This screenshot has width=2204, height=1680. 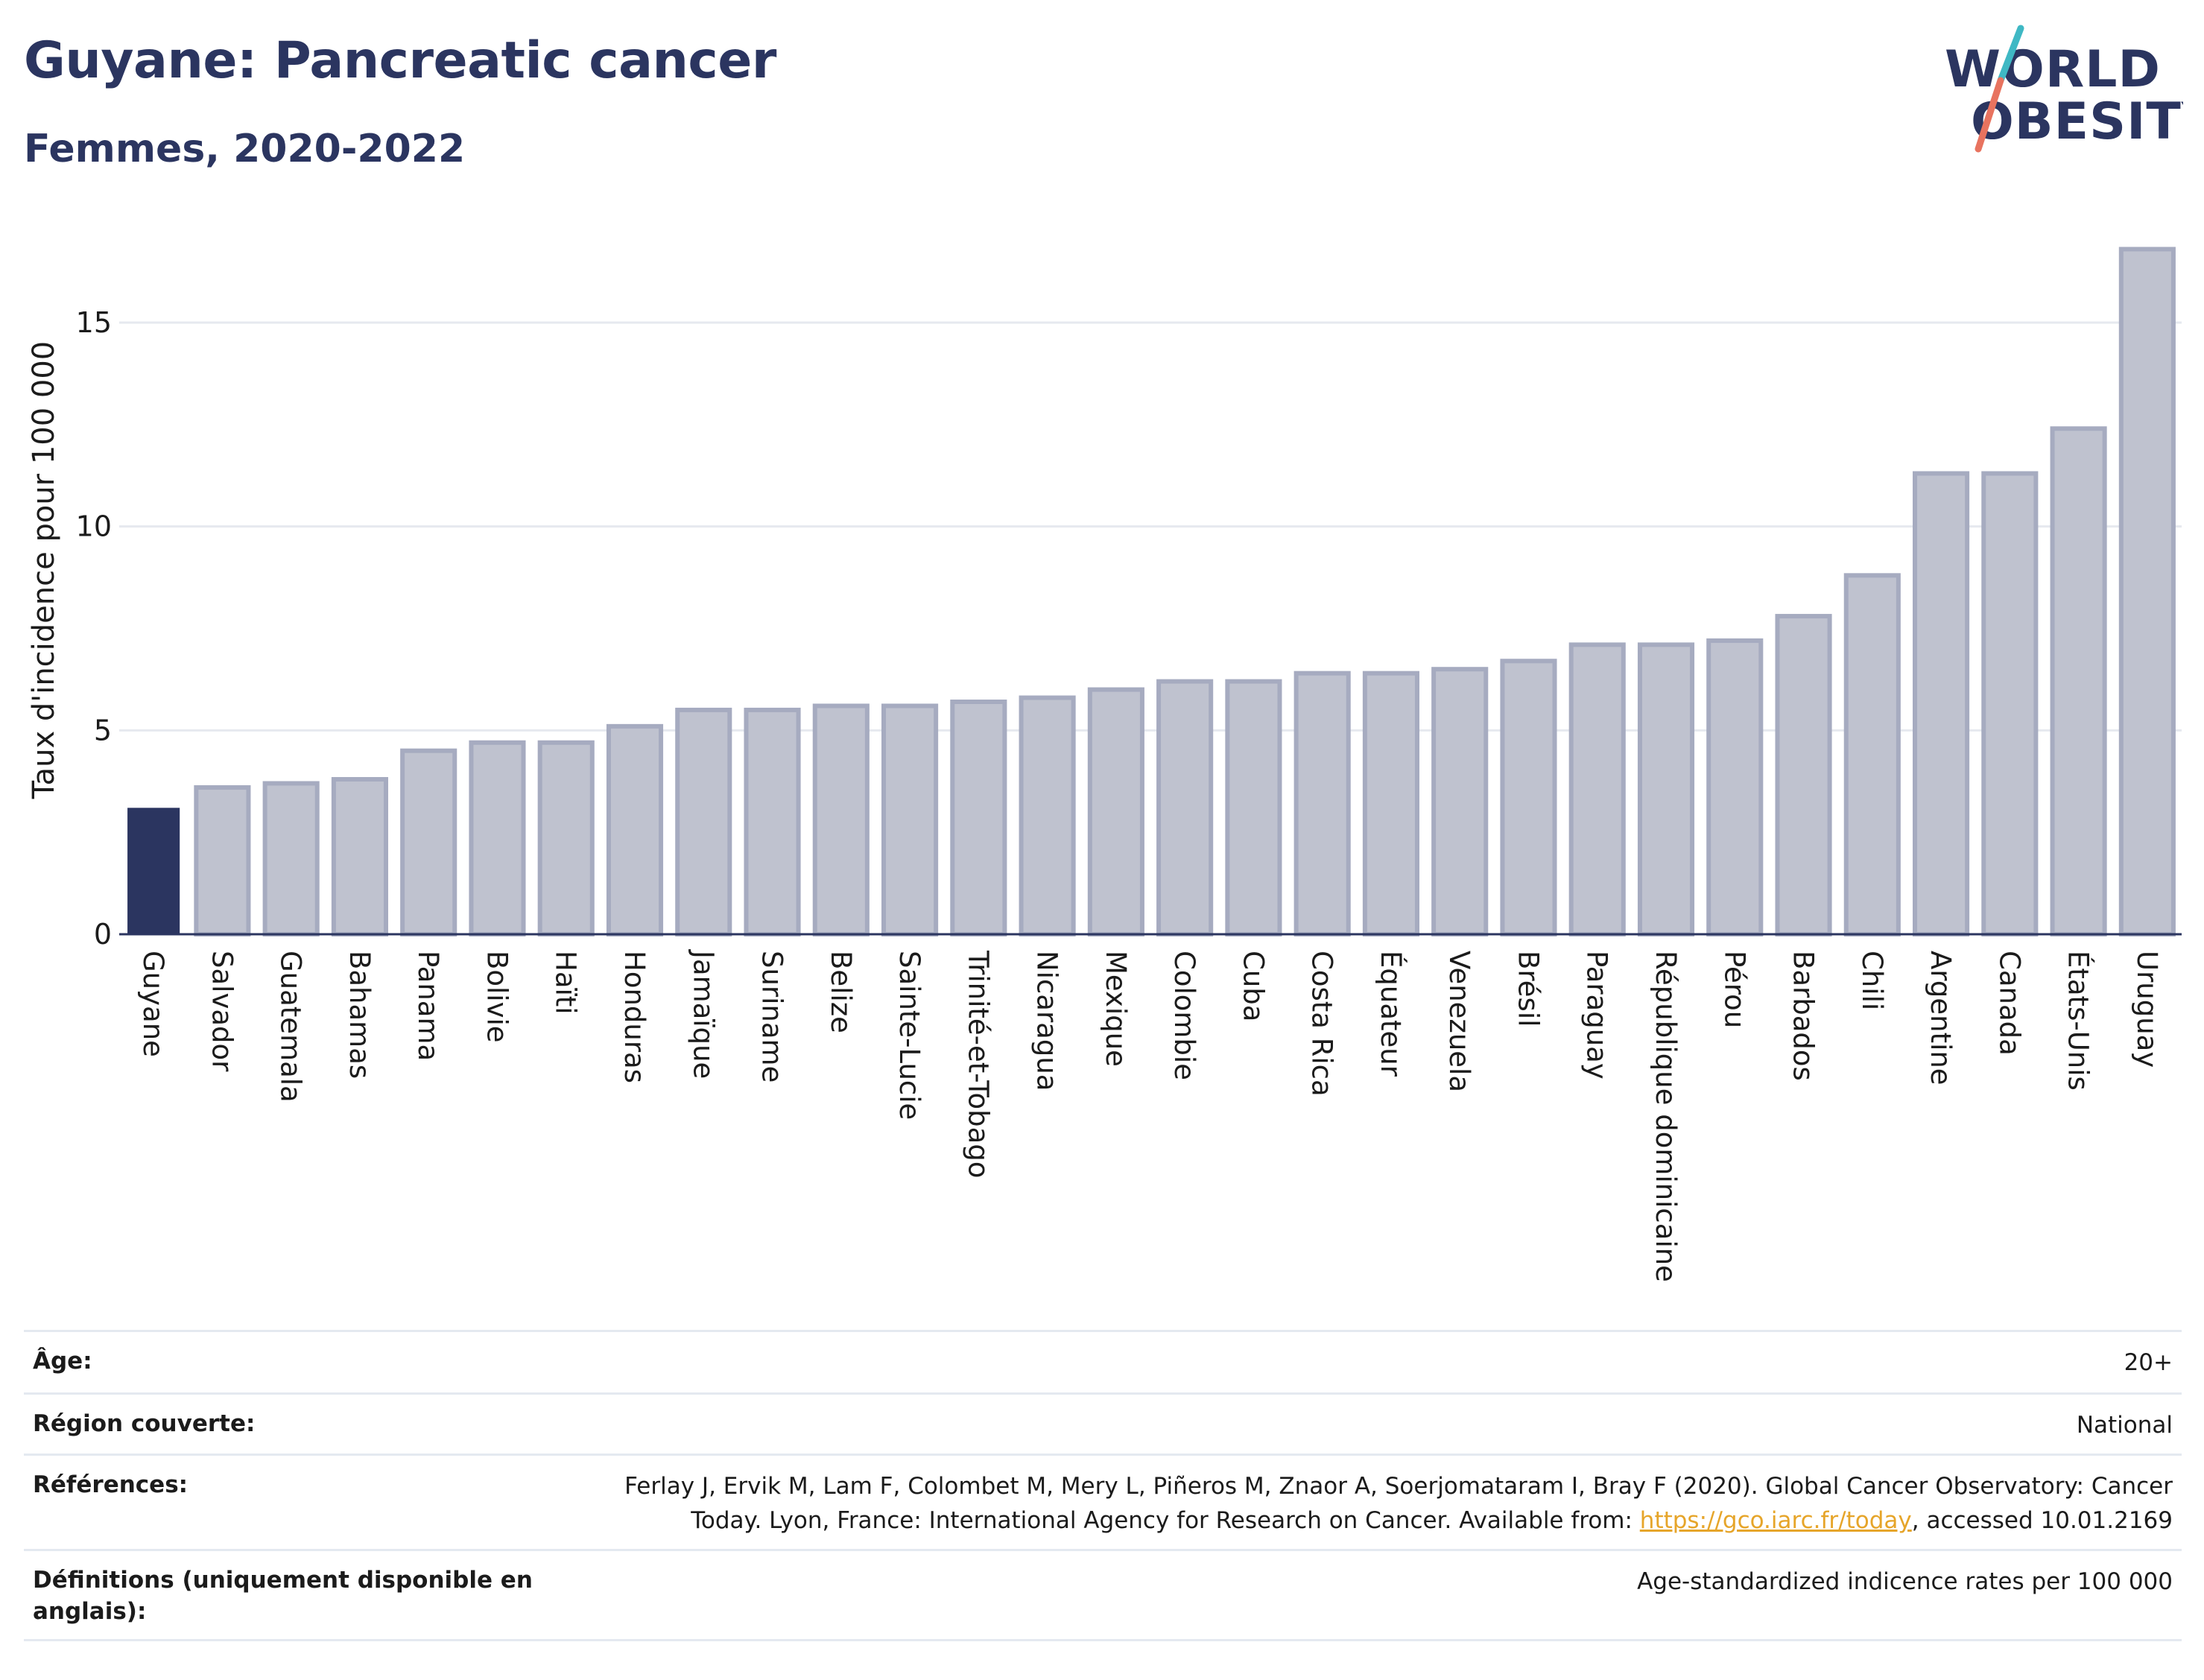 I want to click on x-tick-label-paraguay: Paraguay, so click(x=1597, y=1015).